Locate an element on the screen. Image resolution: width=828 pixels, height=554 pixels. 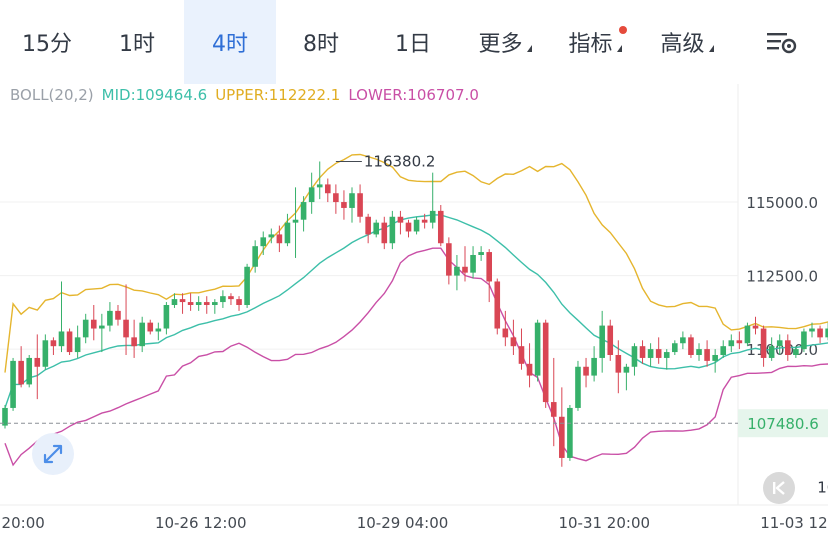
tab-8h: 8时 is located at coordinates (321, 42).